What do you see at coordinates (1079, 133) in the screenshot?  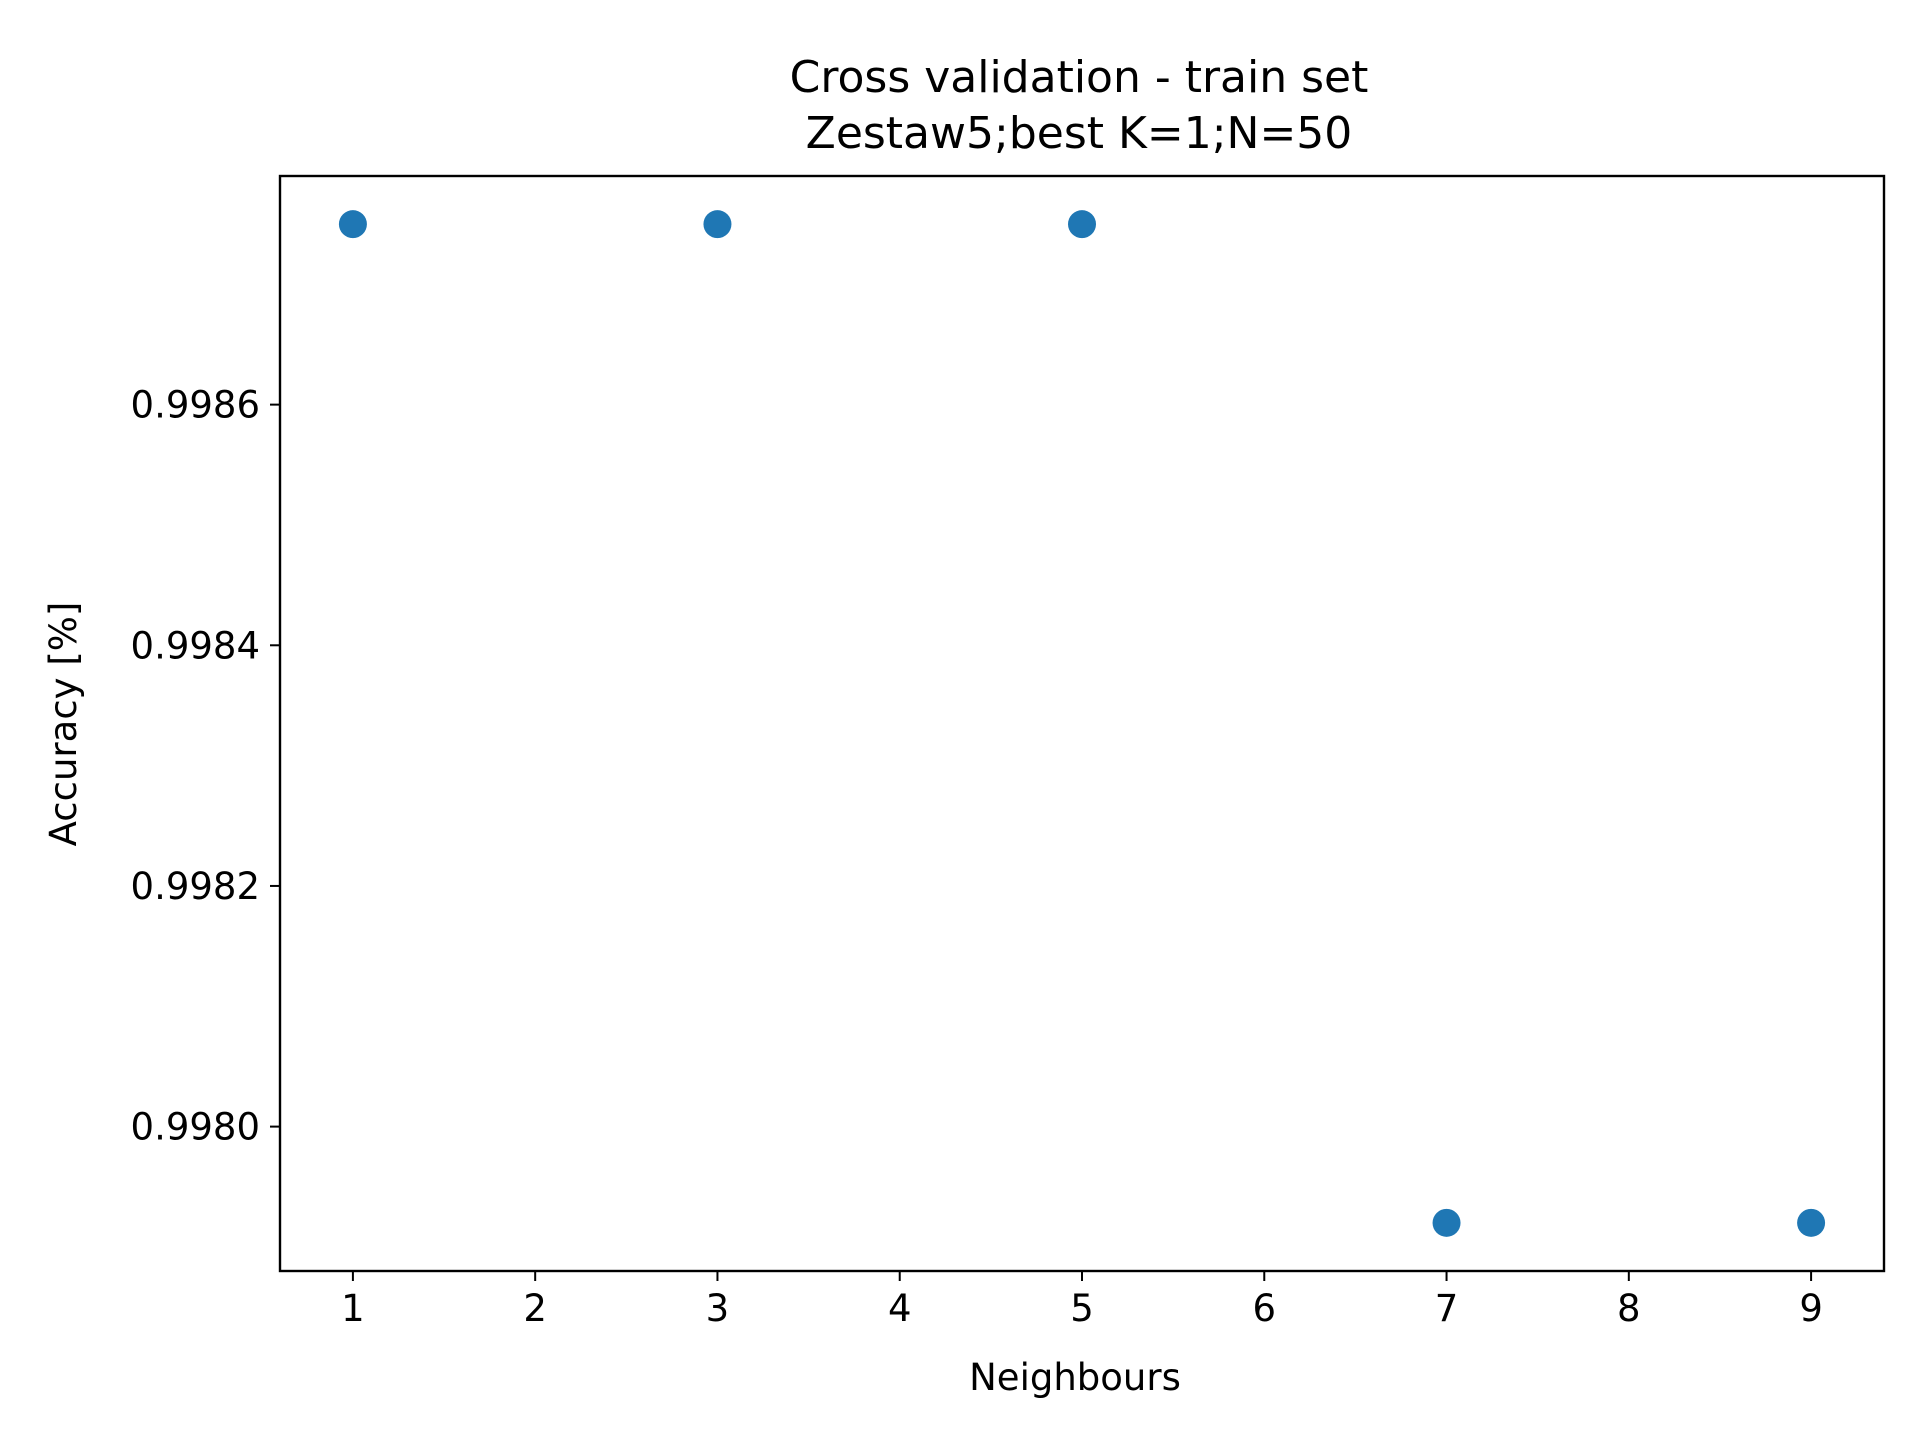 I see `chart-subtitle: Zestaw5;best K=1;N=50` at bounding box center [1079, 133].